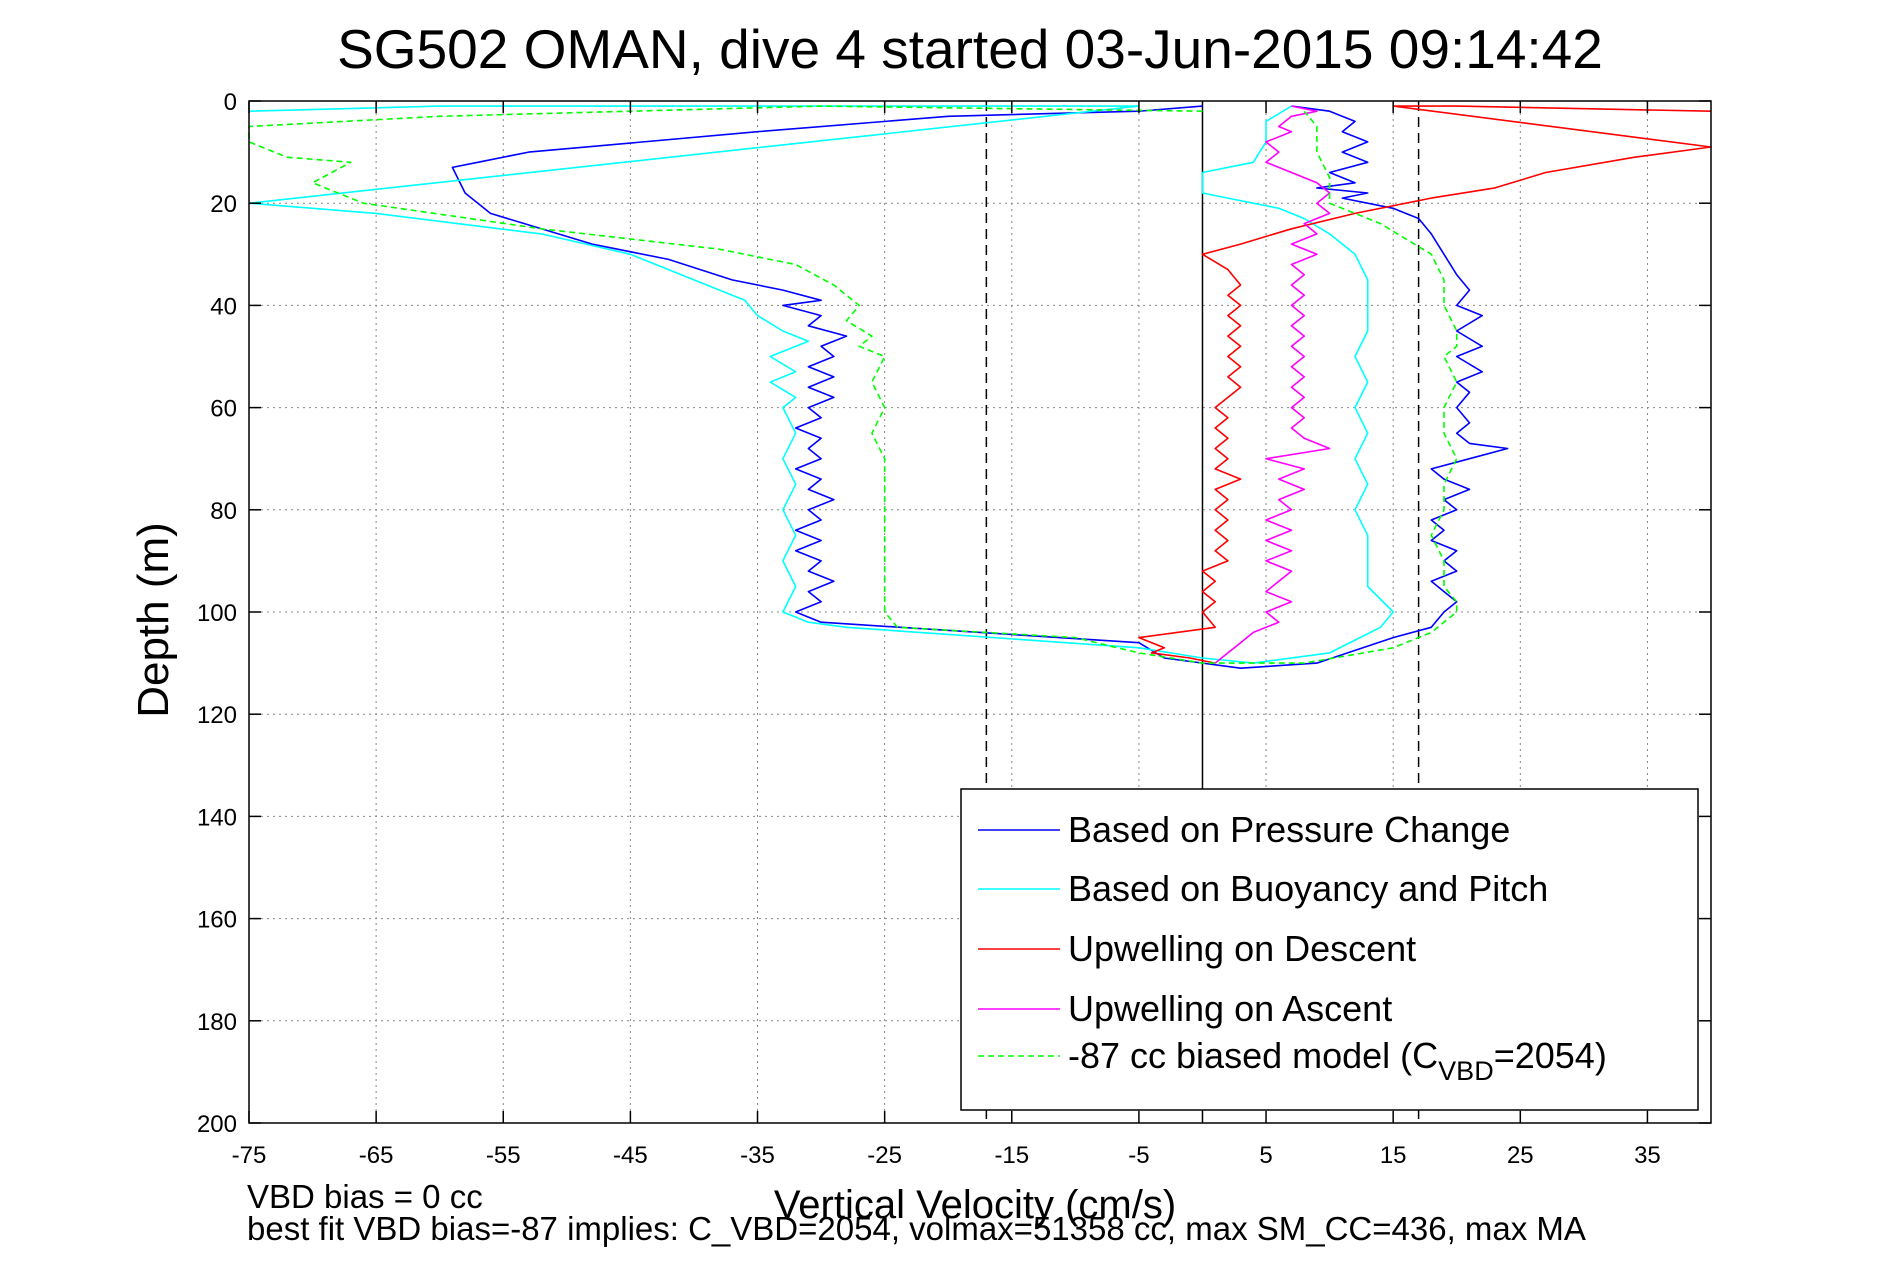 The width and height of the screenshot is (1891, 1262). Describe the element at coordinates (1647, 1155) in the screenshot. I see `x-tick-label: 35` at that location.